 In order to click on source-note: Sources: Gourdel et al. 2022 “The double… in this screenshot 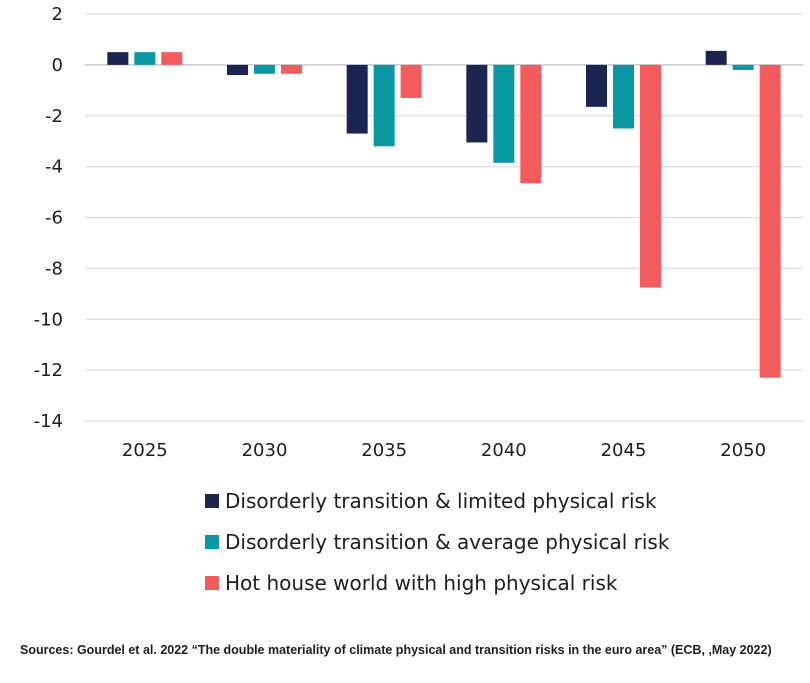, I will do `click(396, 650)`.